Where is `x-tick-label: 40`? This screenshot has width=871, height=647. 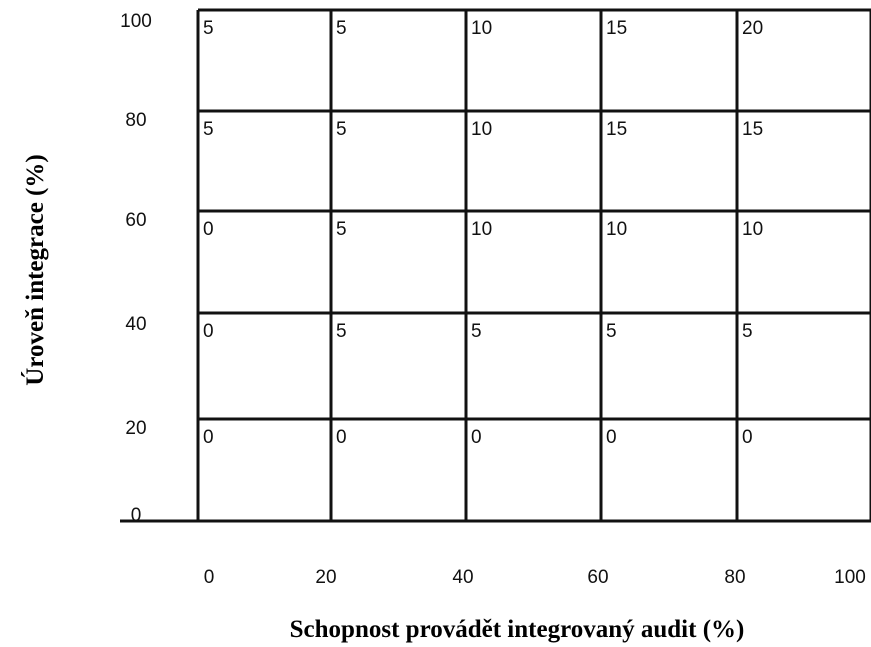 x-tick-label: 40 is located at coordinates (462, 577).